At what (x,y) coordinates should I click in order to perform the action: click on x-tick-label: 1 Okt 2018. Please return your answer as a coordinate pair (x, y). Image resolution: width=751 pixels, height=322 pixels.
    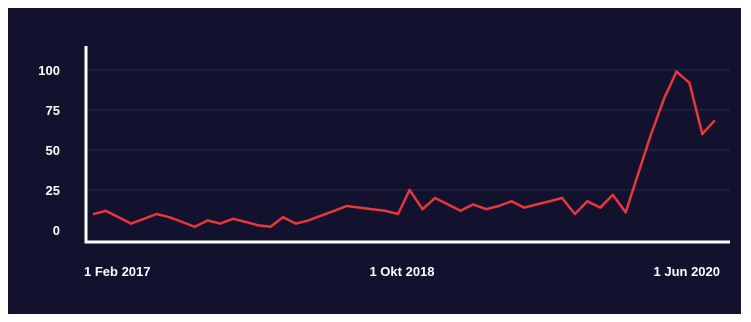
    Looking at the image, I should click on (401, 271).